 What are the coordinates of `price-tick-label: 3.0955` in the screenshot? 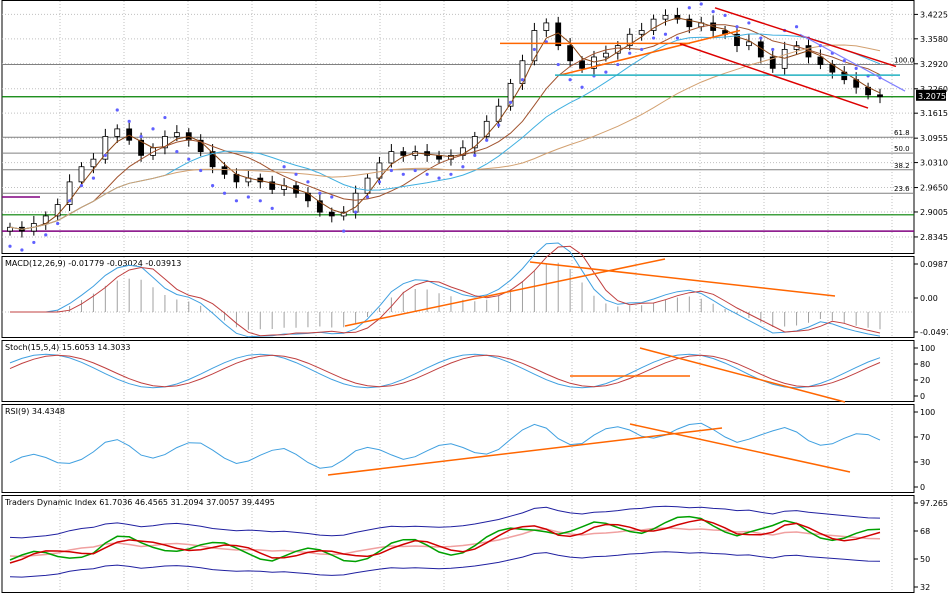 It's located at (934, 138).